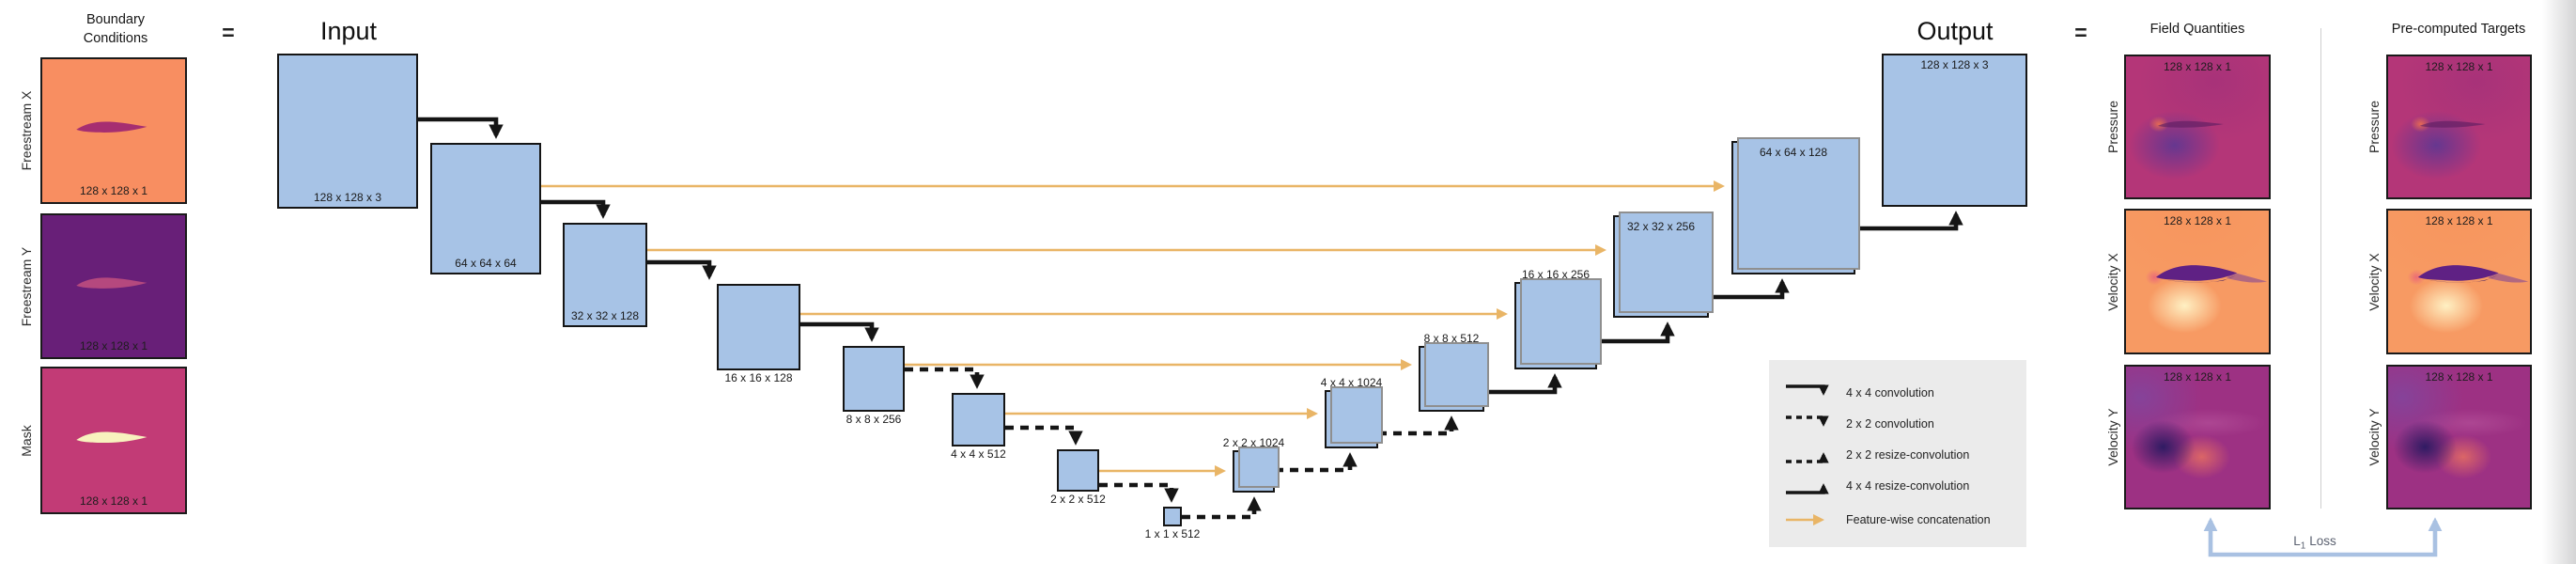  What do you see at coordinates (605, 275) in the screenshot?
I see `unet-block-32x32x128: 32 x 32 x 128` at bounding box center [605, 275].